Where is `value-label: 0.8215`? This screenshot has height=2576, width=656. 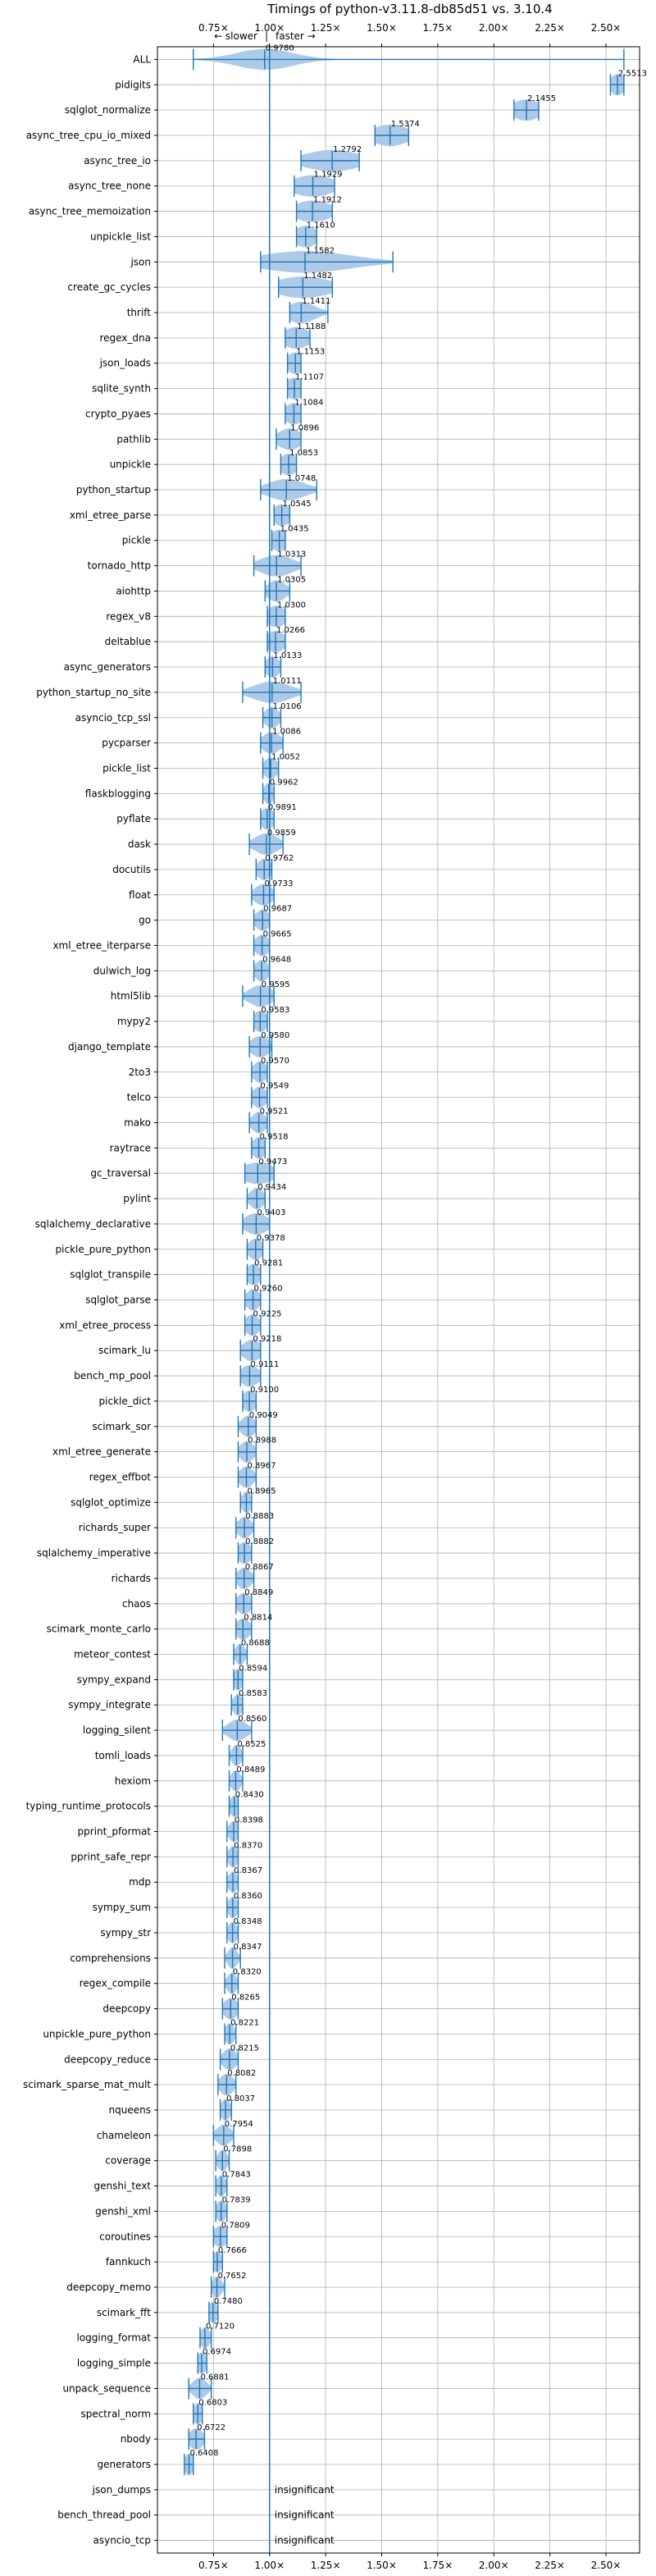
value-label: 0.8215 is located at coordinates (244, 2048).